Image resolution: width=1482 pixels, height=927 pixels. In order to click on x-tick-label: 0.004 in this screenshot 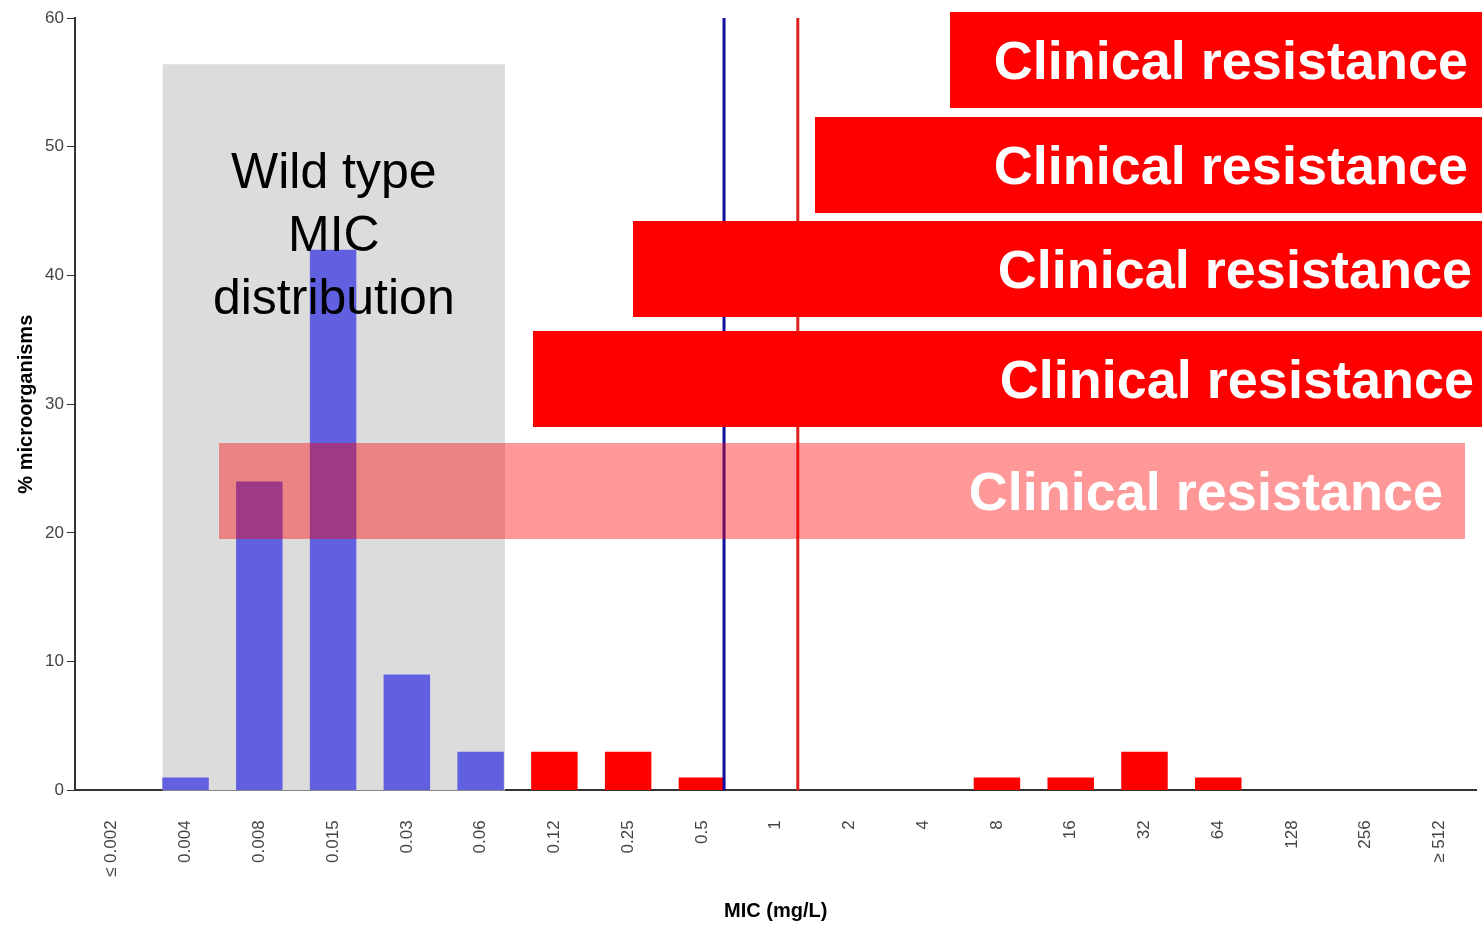, I will do `click(185, 841)`.